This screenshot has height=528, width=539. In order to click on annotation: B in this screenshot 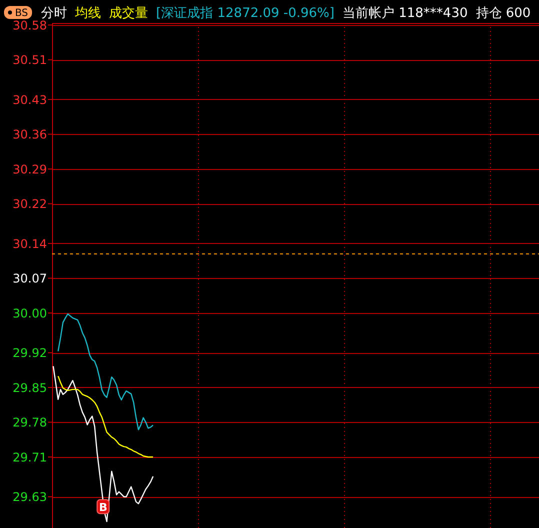, I will do `click(103, 507)`.